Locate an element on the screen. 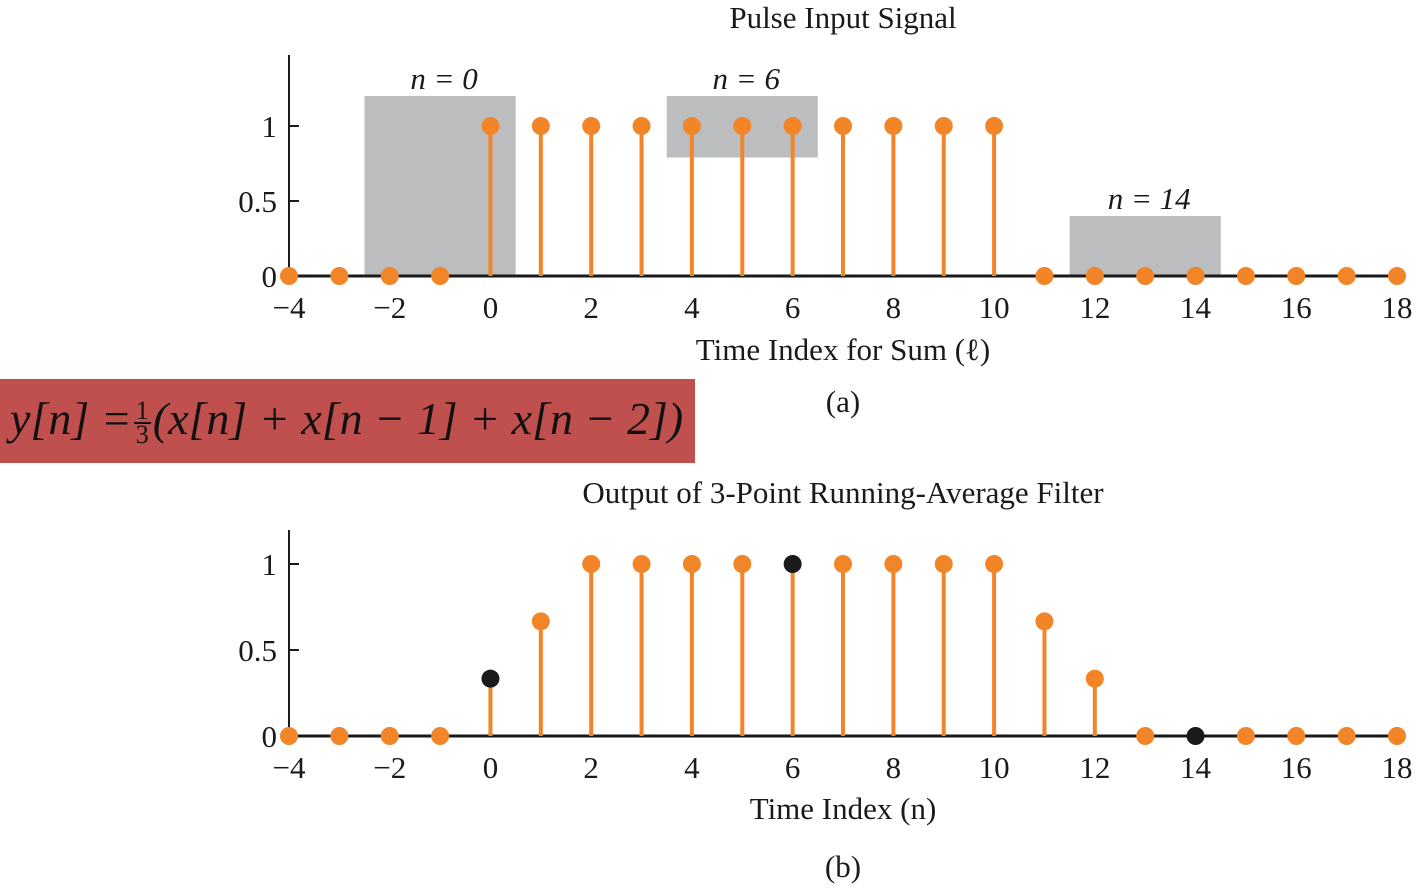 The height and width of the screenshot is (888, 1418). formula-banner: y[n] = 1 3 (x[n] + x[n − 1] + x[n − 2]) is located at coordinates (347, 421).